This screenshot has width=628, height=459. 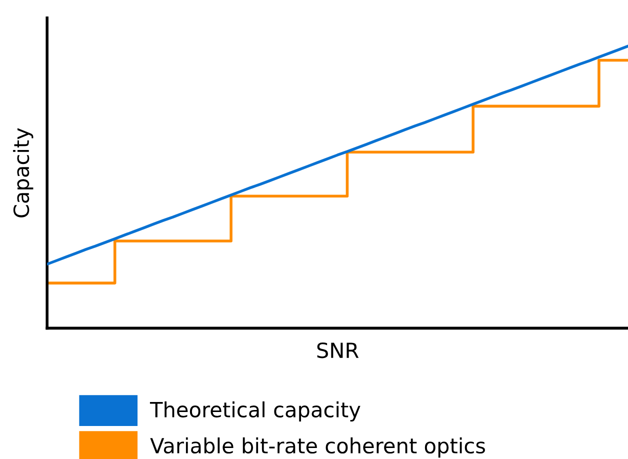 What do you see at coordinates (338, 350) in the screenshot?
I see `x-axis-title: SNR` at bounding box center [338, 350].